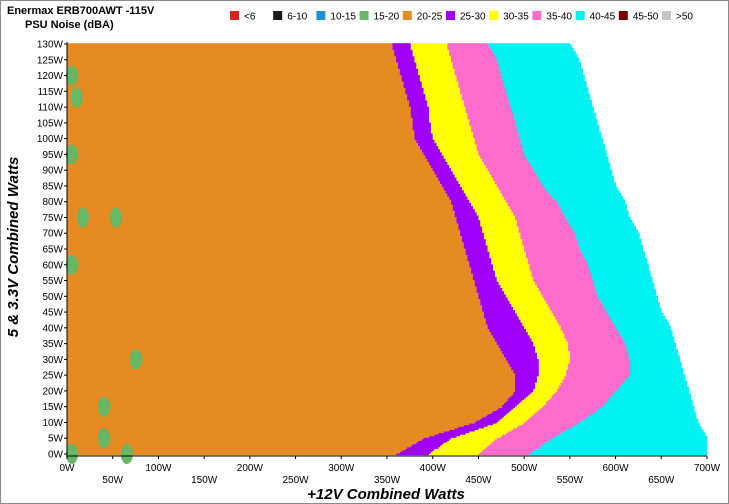 The height and width of the screenshot is (504, 729). What do you see at coordinates (52, 376) in the screenshot?
I see `y-tick-label: 25W` at bounding box center [52, 376].